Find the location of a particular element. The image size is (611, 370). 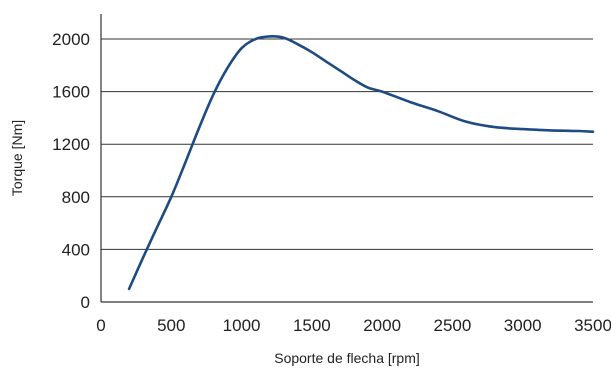

y-tick-label: 2000 is located at coordinates (71, 39).